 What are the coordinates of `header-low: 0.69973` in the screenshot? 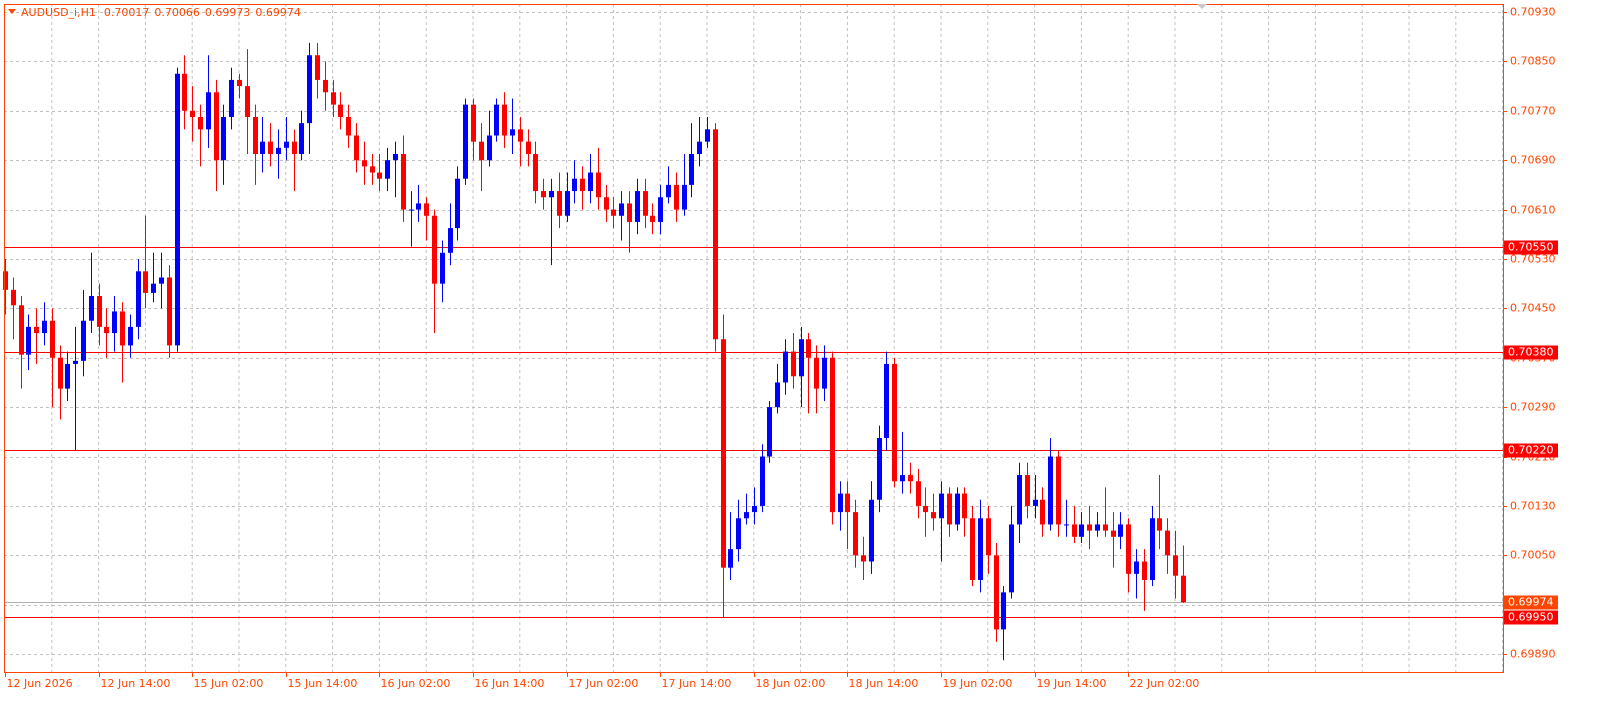 It's located at (228, 12).